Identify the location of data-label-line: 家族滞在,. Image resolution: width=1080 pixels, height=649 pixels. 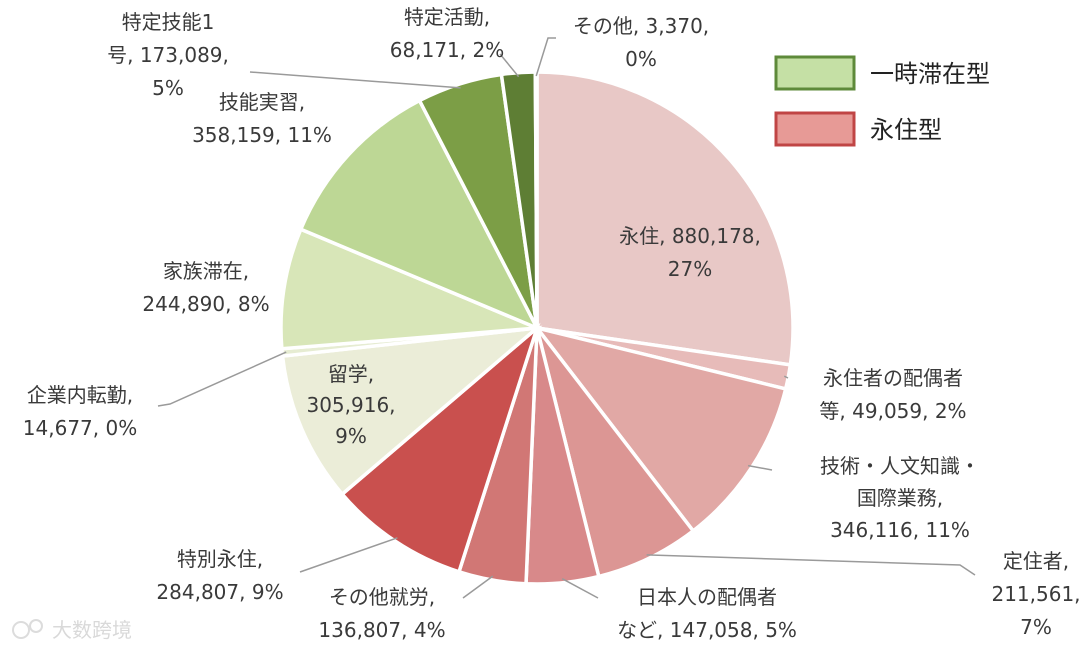
(206, 271).